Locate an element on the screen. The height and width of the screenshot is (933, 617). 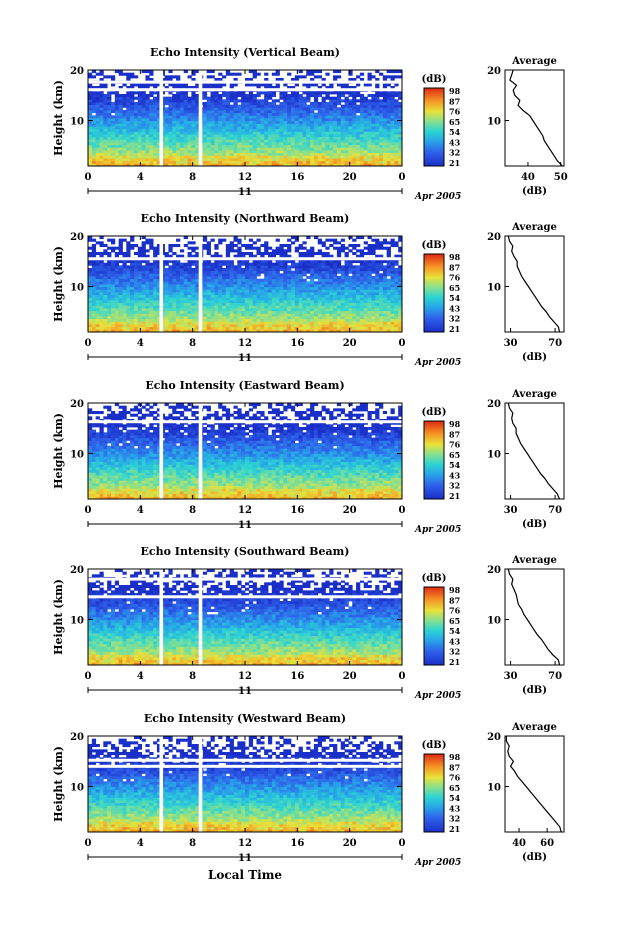
date-label: Apr 2005 is located at coordinates (437, 197).